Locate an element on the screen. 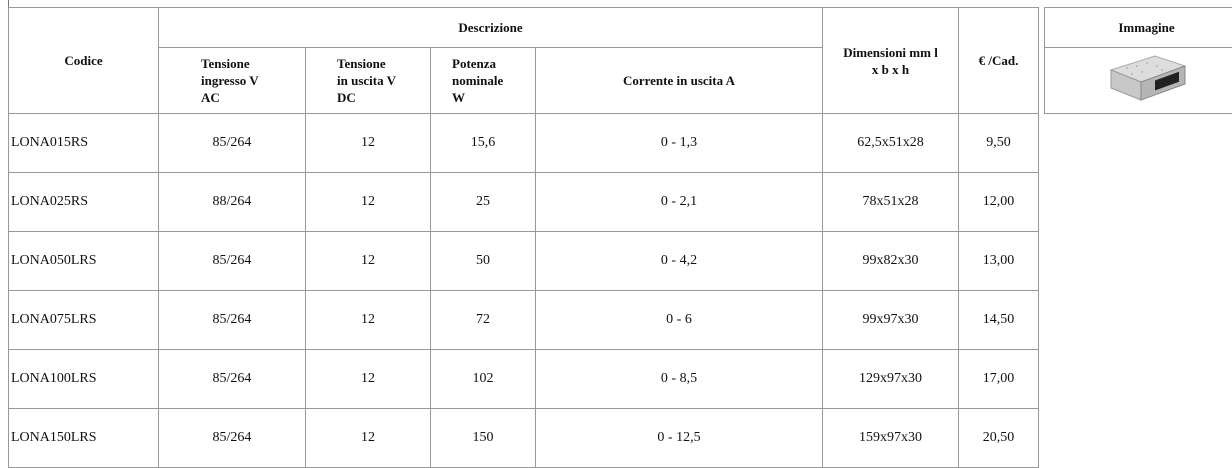 This screenshot has height=468, width=1232. input-voltage: 88/264 is located at coordinates (232, 202).